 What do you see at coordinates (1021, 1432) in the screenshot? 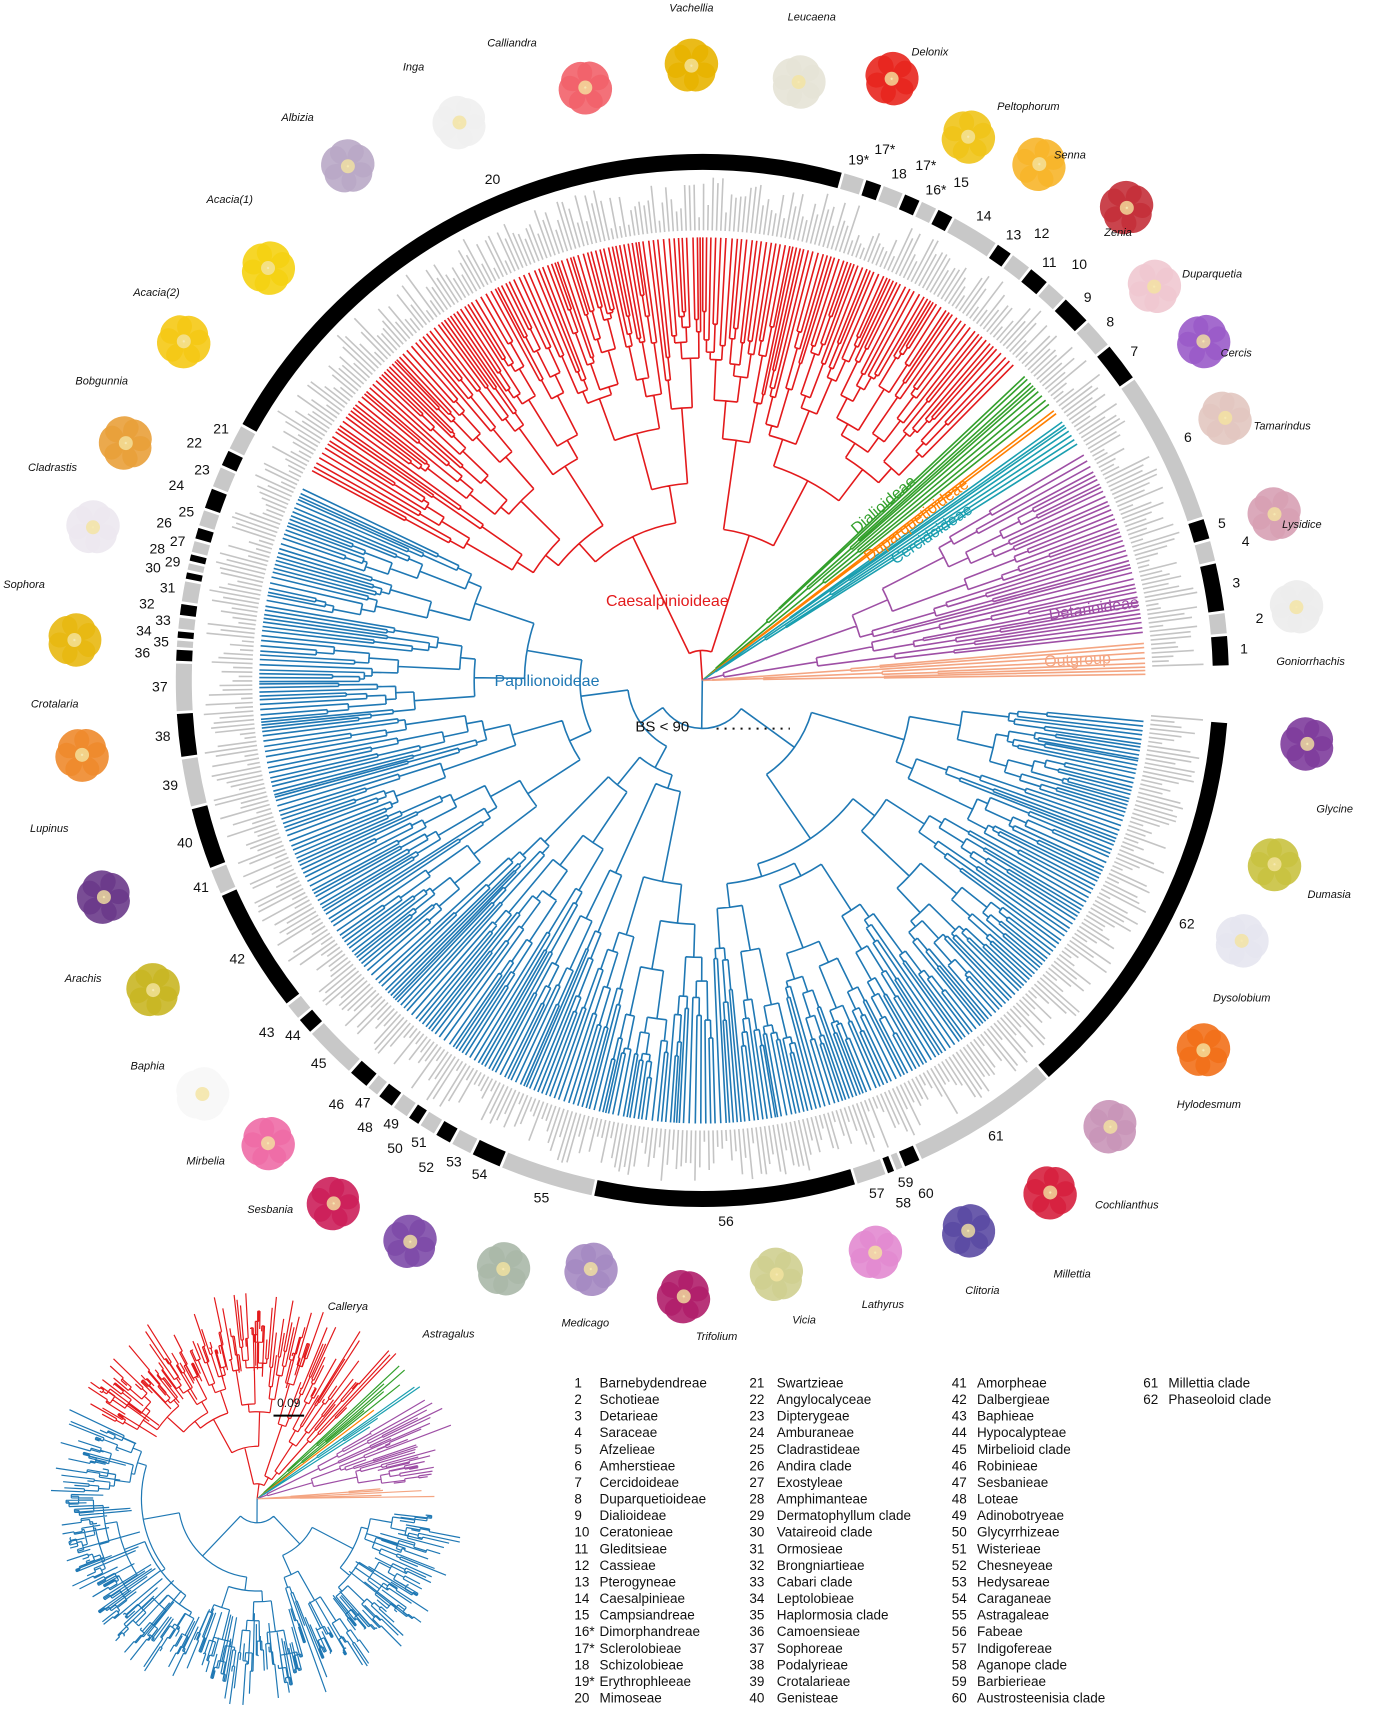
I see `legend-name: Hypocalypteae` at bounding box center [1021, 1432].